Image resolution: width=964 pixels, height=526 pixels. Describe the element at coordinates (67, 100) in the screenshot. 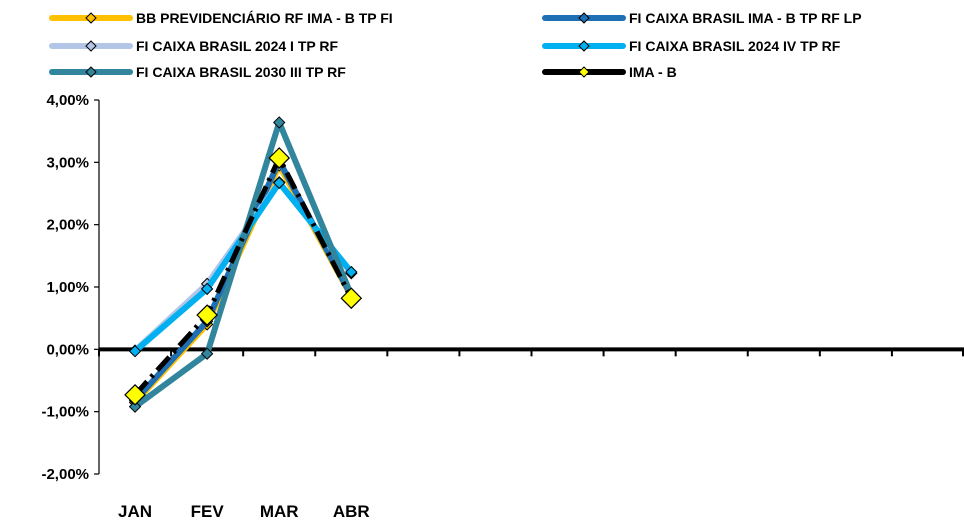

I see `y-tick-label: 4,00%` at that location.